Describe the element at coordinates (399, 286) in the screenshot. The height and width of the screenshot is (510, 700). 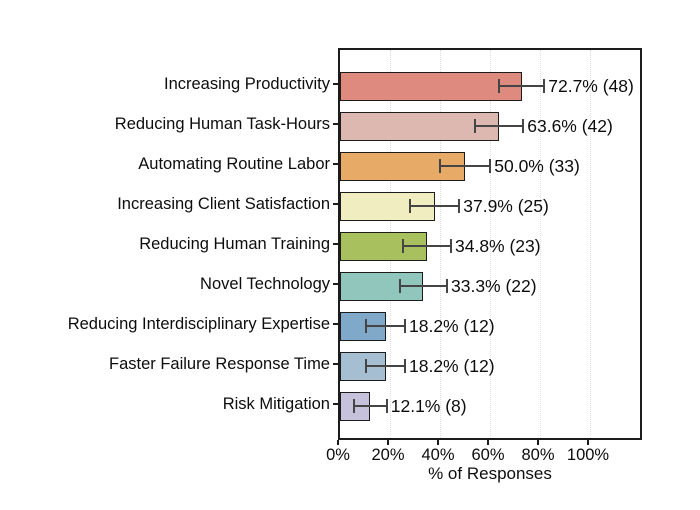
I see `error-cap-low-novel-technology` at that location.